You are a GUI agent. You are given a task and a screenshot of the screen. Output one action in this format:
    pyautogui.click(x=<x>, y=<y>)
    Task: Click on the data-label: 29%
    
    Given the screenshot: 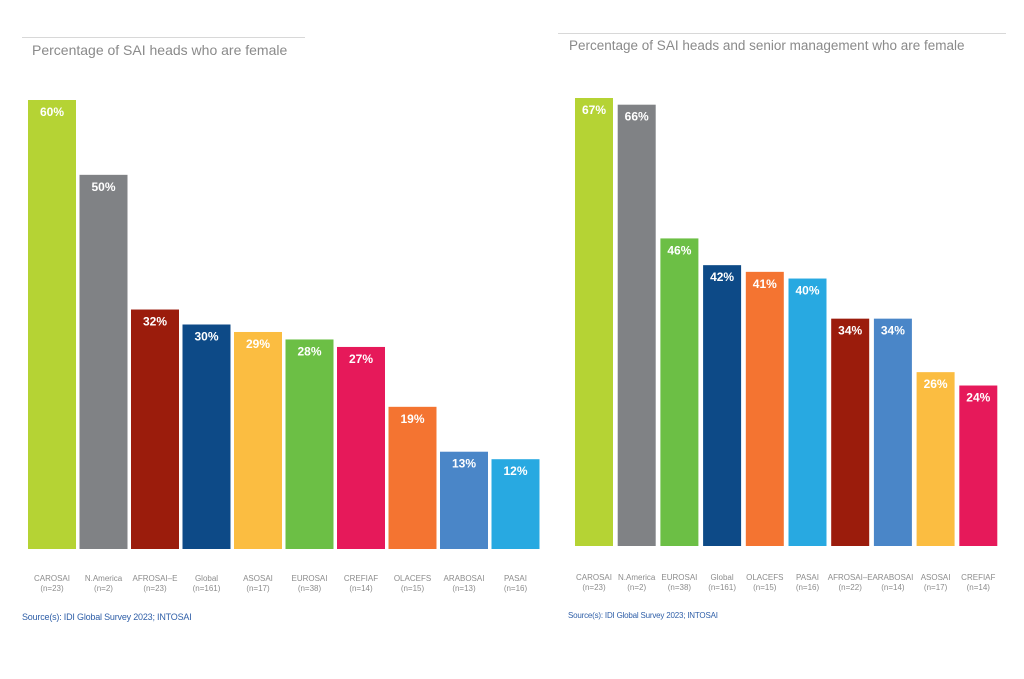 What is the action you would take?
    pyautogui.click(x=258, y=344)
    